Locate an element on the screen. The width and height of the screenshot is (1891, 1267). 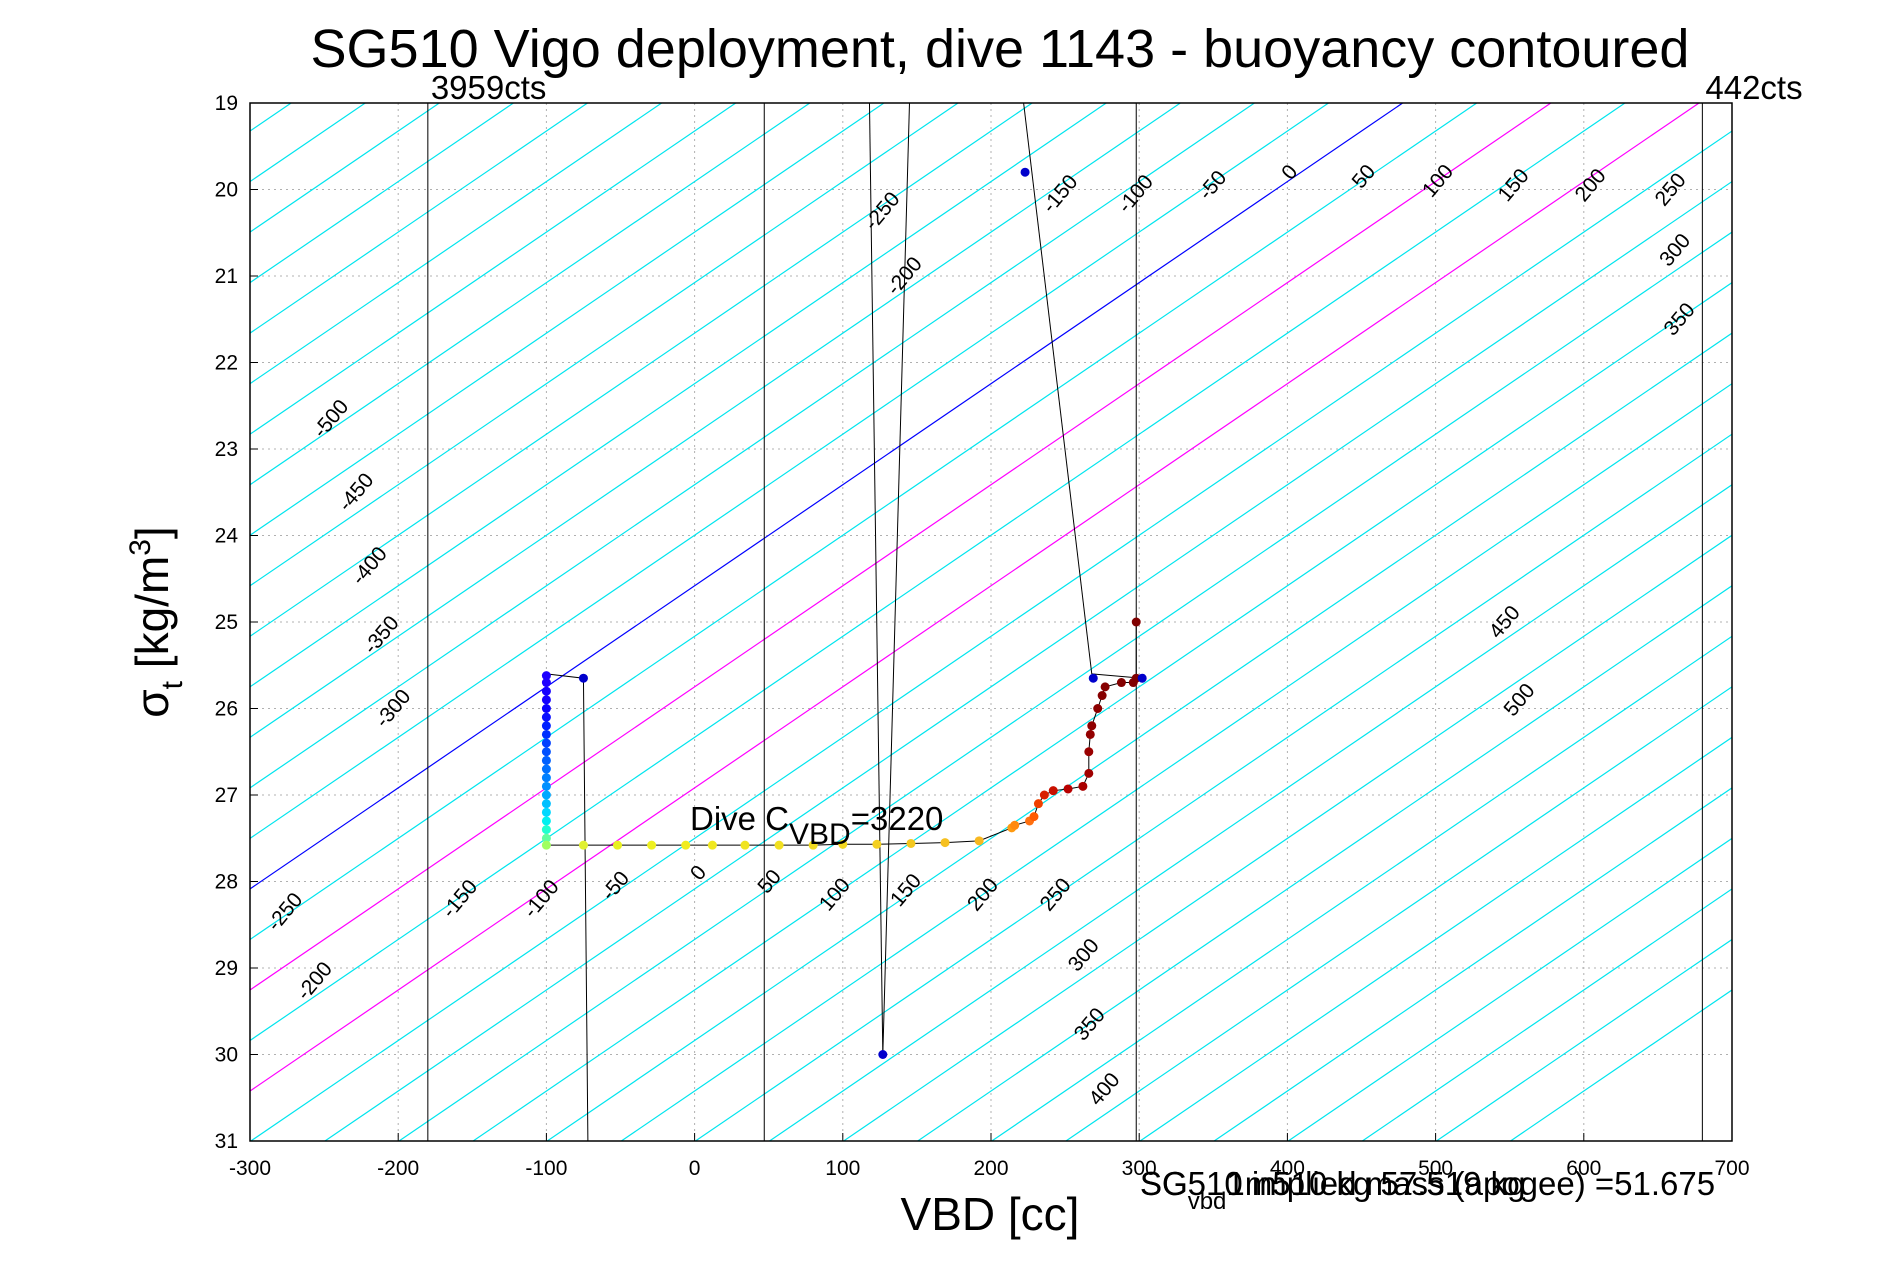
dive-c-value: =3220 is located at coordinates (897, 818).